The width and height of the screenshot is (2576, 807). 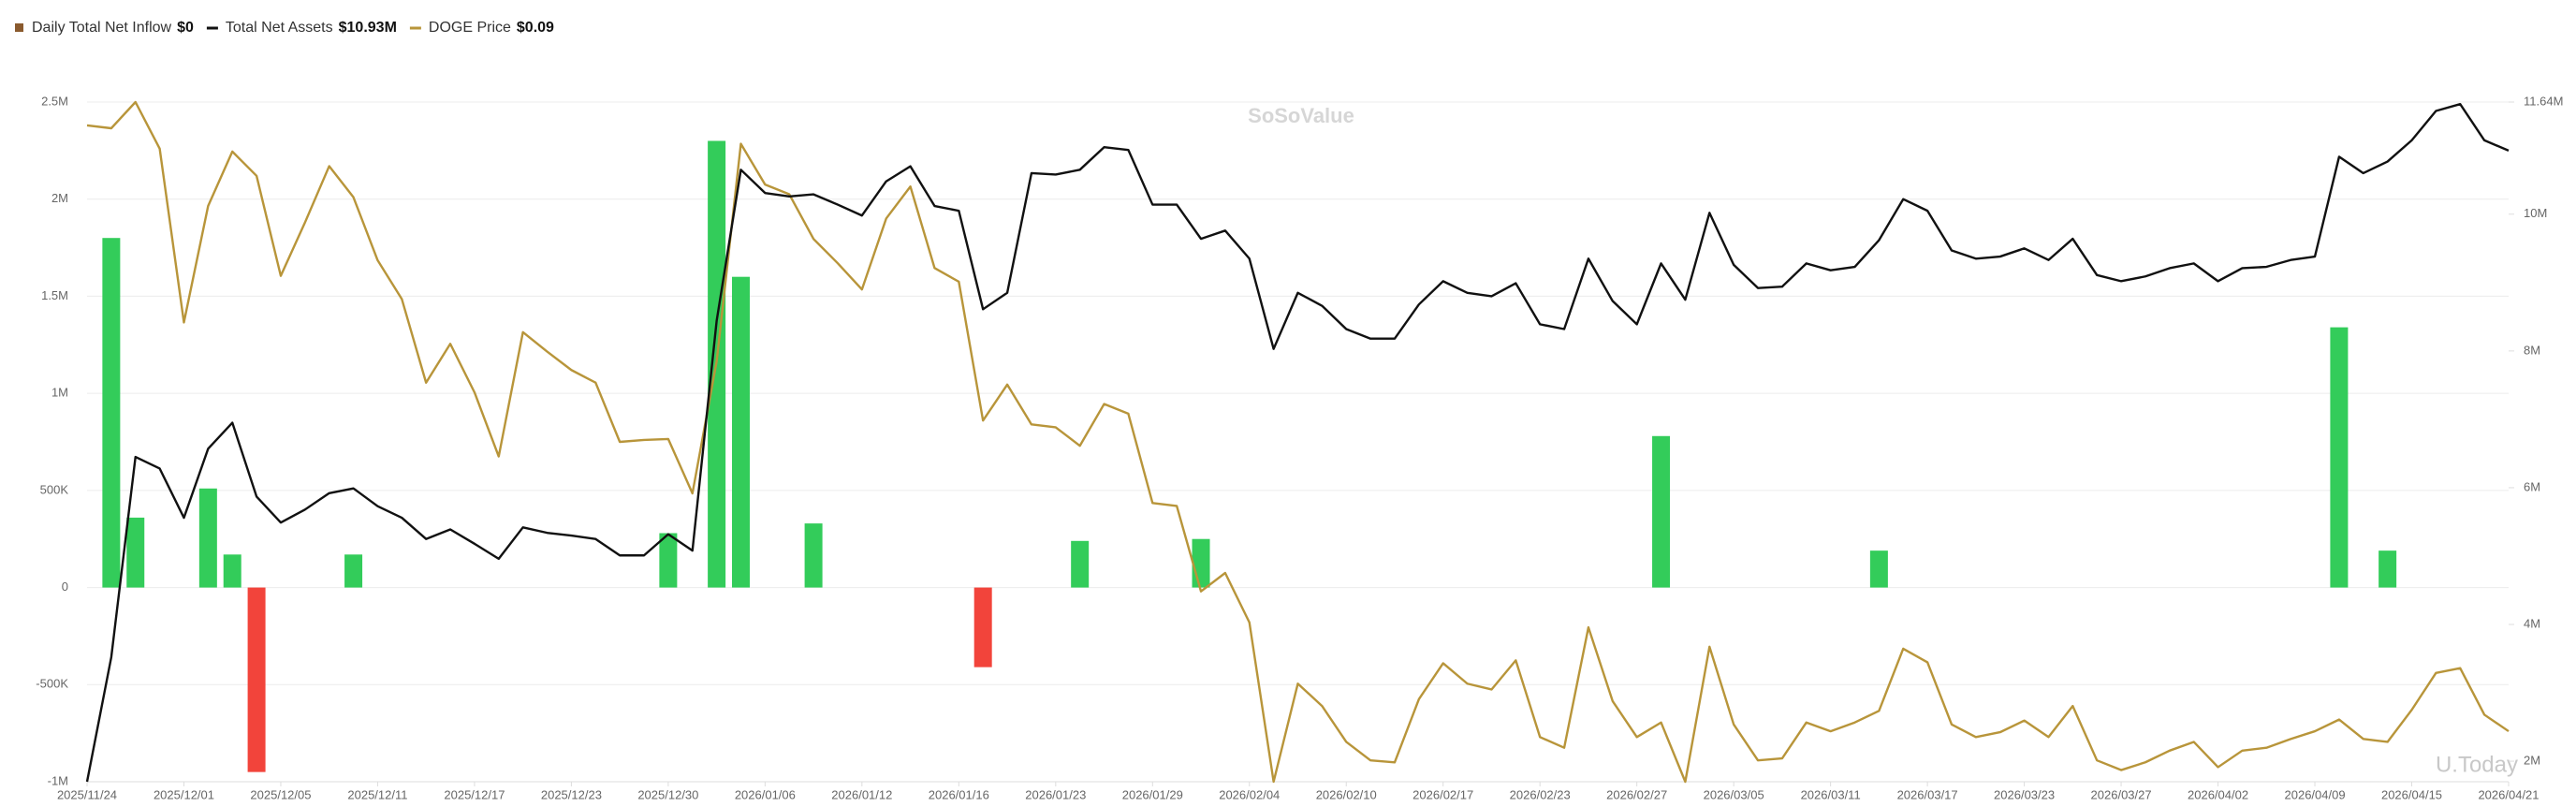 What do you see at coordinates (1055, 794) in the screenshot?
I see `x-tick-label: 2026/01/23` at bounding box center [1055, 794].